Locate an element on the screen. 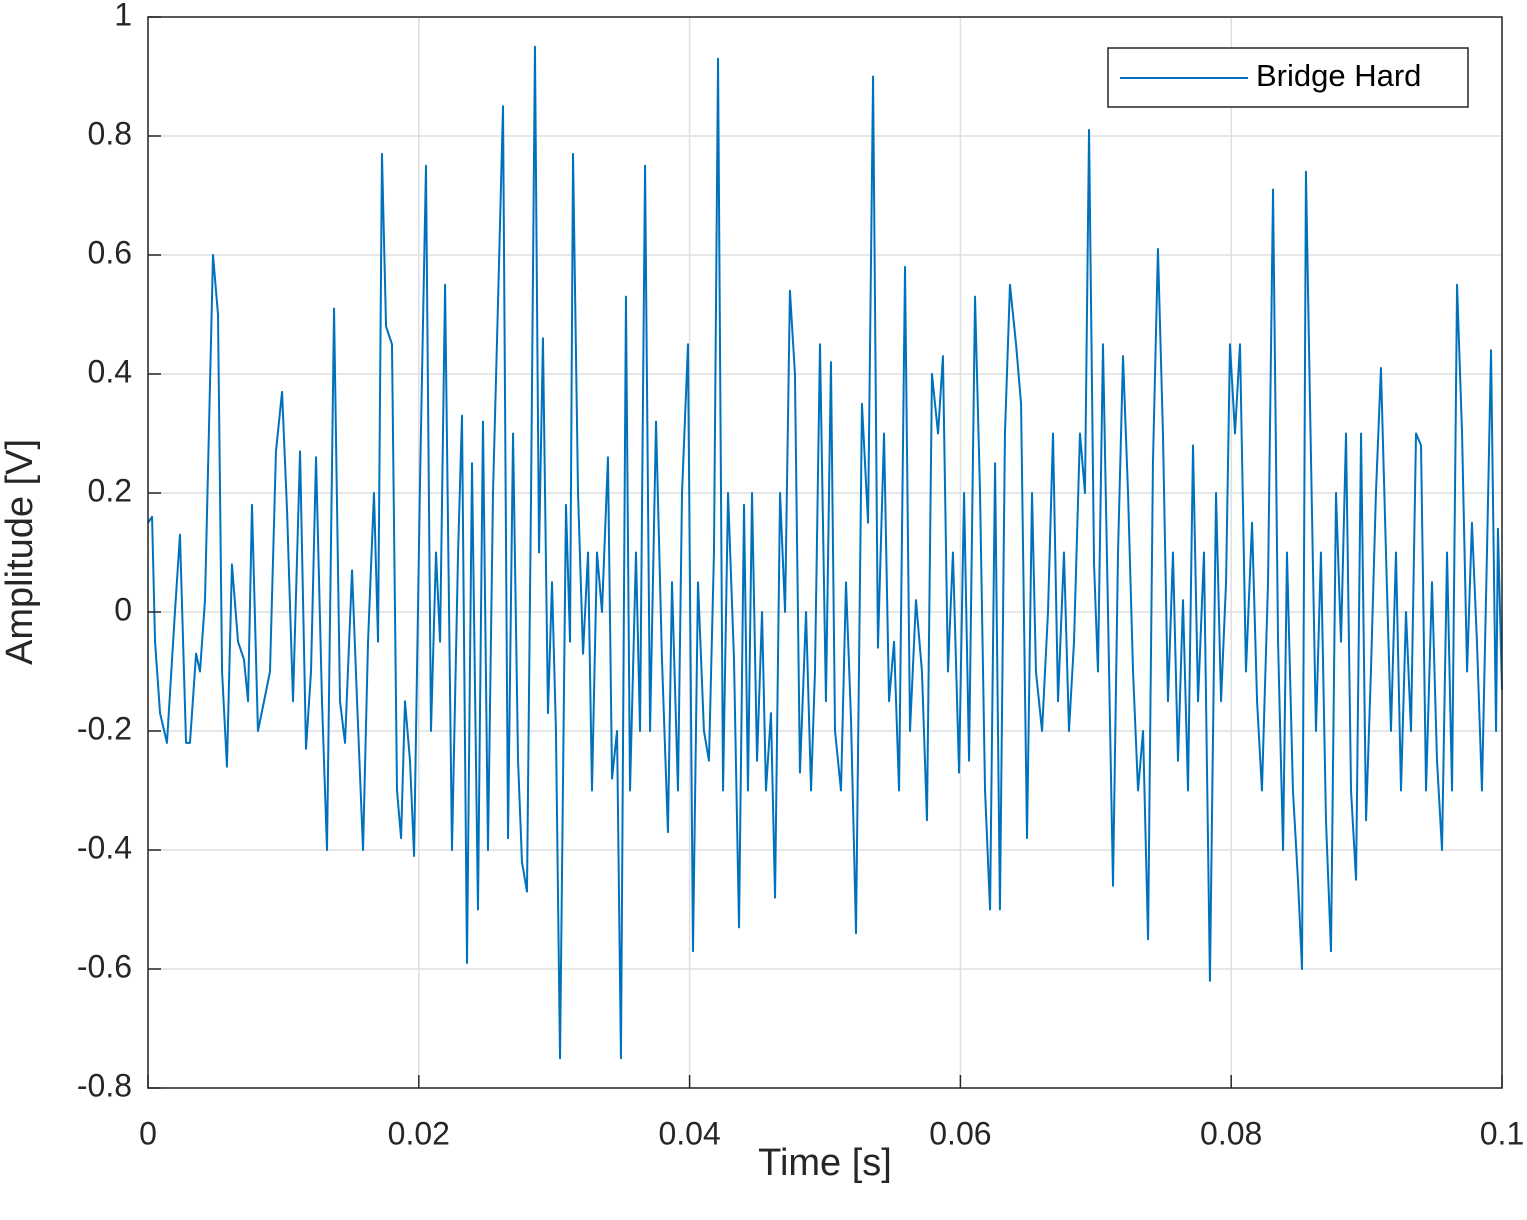  x-tick-label: 0.02 is located at coordinates (419, 1133).